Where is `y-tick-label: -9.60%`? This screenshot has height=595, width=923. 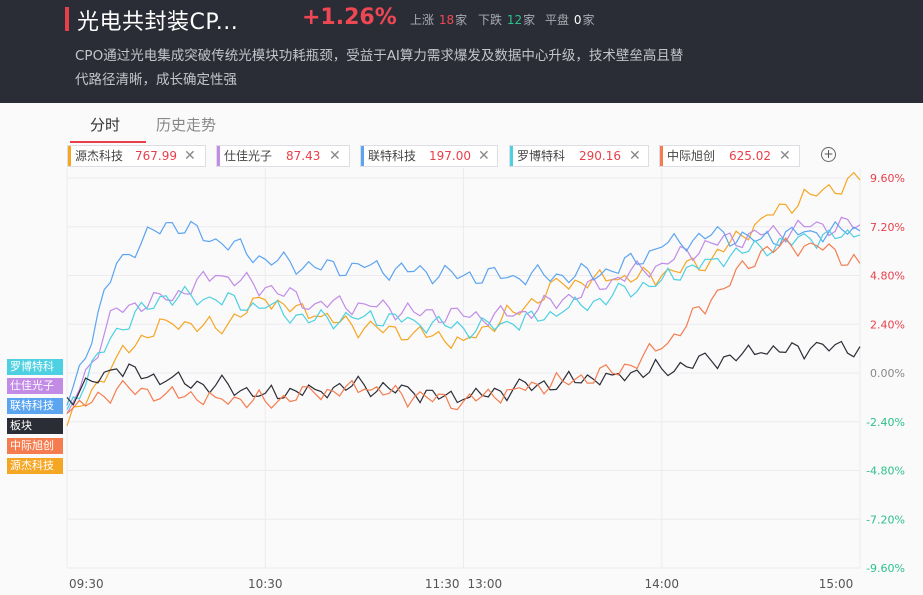 y-tick-label: -9.60% is located at coordinates (885, 568).